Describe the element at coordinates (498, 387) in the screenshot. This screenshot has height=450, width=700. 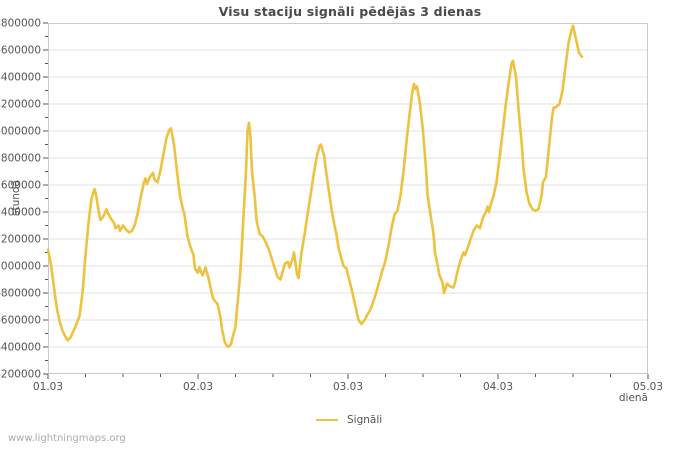
I see `x-tick-label: 04.03` at that location.